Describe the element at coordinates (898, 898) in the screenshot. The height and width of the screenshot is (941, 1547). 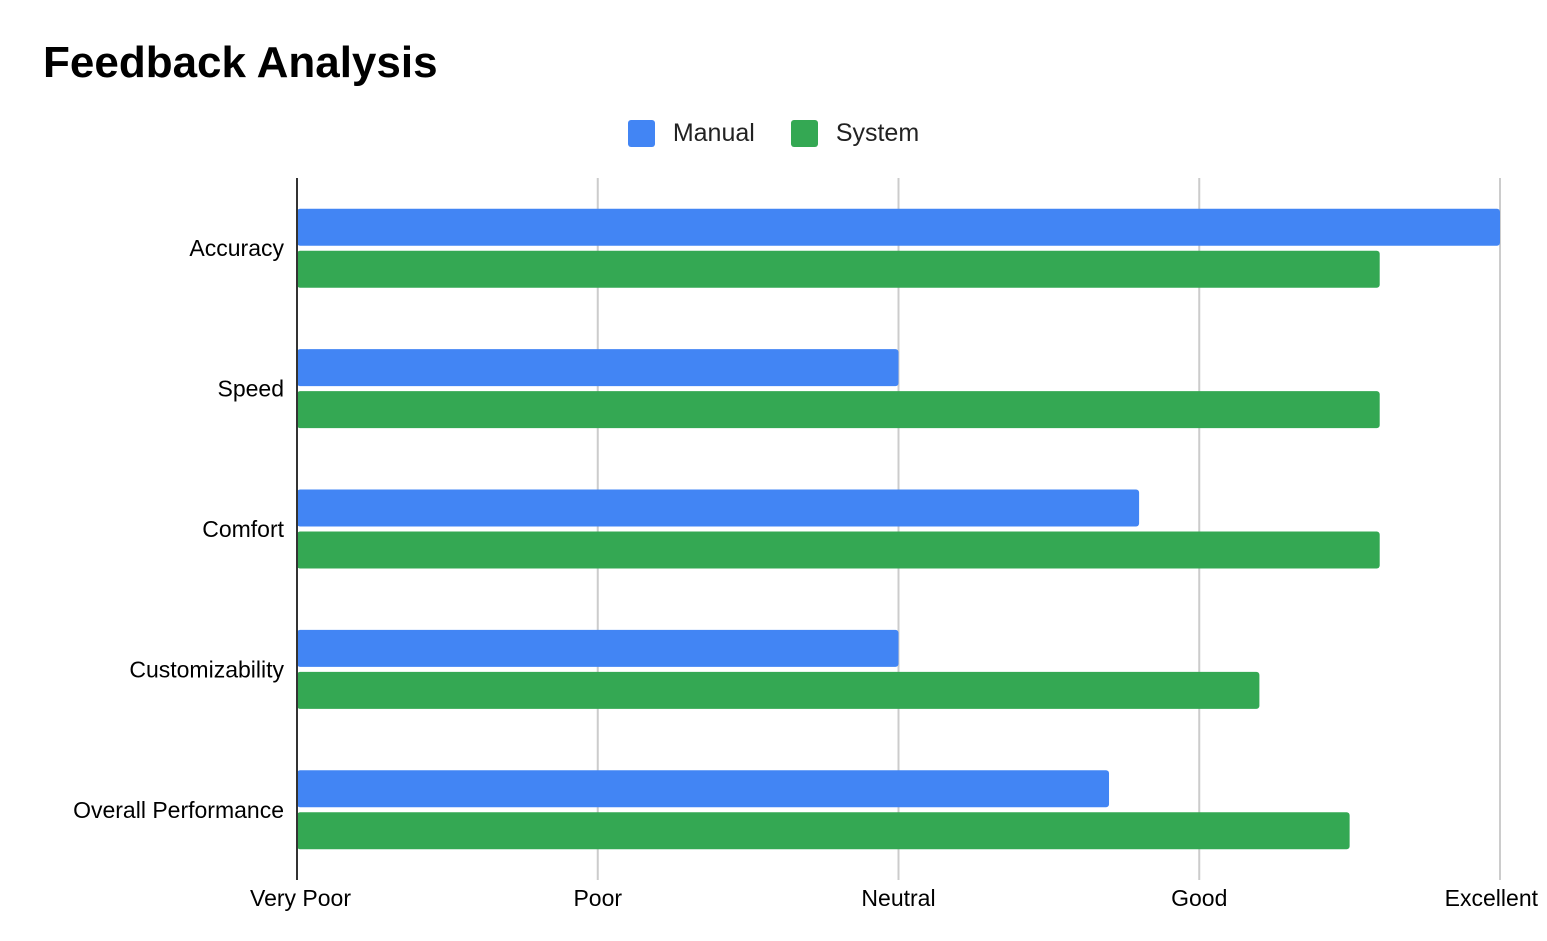
I see `x-tick-label-2: Neutral` at that location.